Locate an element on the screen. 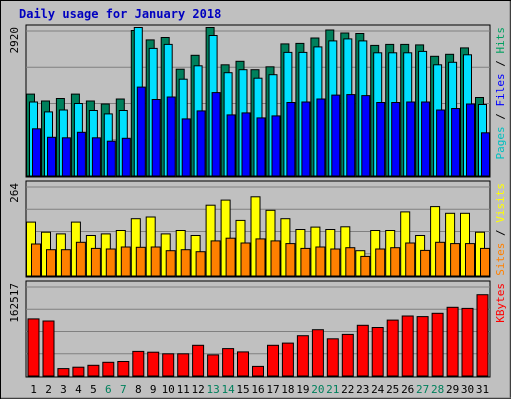 The width and height of the screenshot is (512, 405). x-tick-label-day-7: 7 is located at coordinates (123, 389).